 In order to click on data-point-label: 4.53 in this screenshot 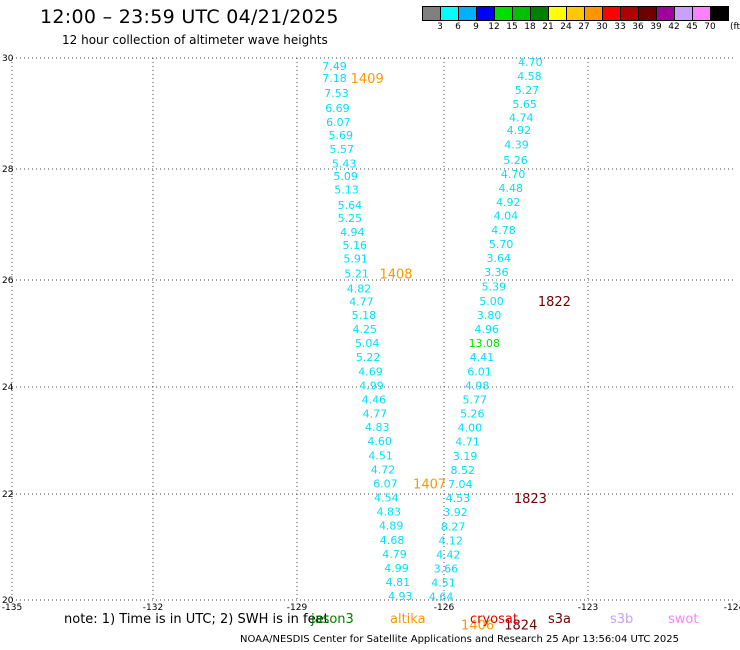, I will do `click(458, 498)`.